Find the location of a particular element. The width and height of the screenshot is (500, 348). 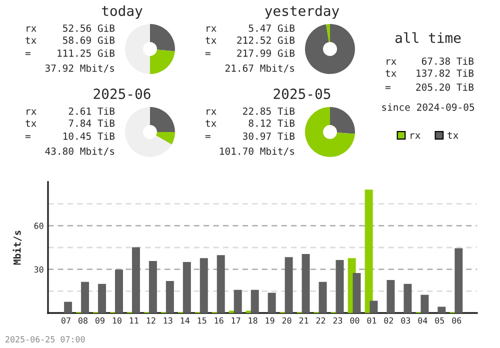

x-tick-label: 05 is located at coordinates (439, 320).